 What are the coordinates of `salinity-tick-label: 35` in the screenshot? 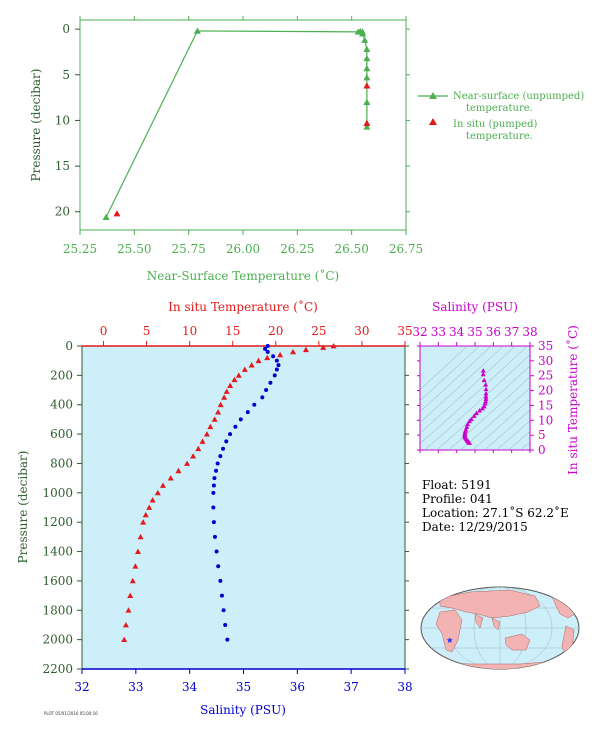 It's located at (243, 687).